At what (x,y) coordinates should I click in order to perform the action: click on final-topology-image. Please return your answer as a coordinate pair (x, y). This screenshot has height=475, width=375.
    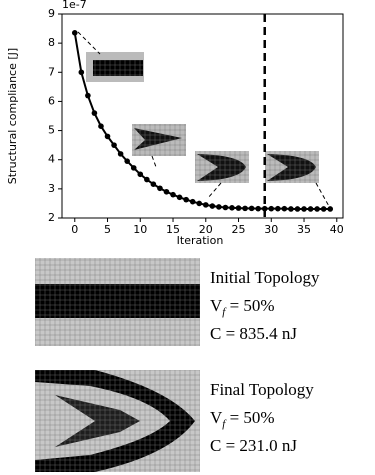
    Looking at the image, I should click on (117, 421).